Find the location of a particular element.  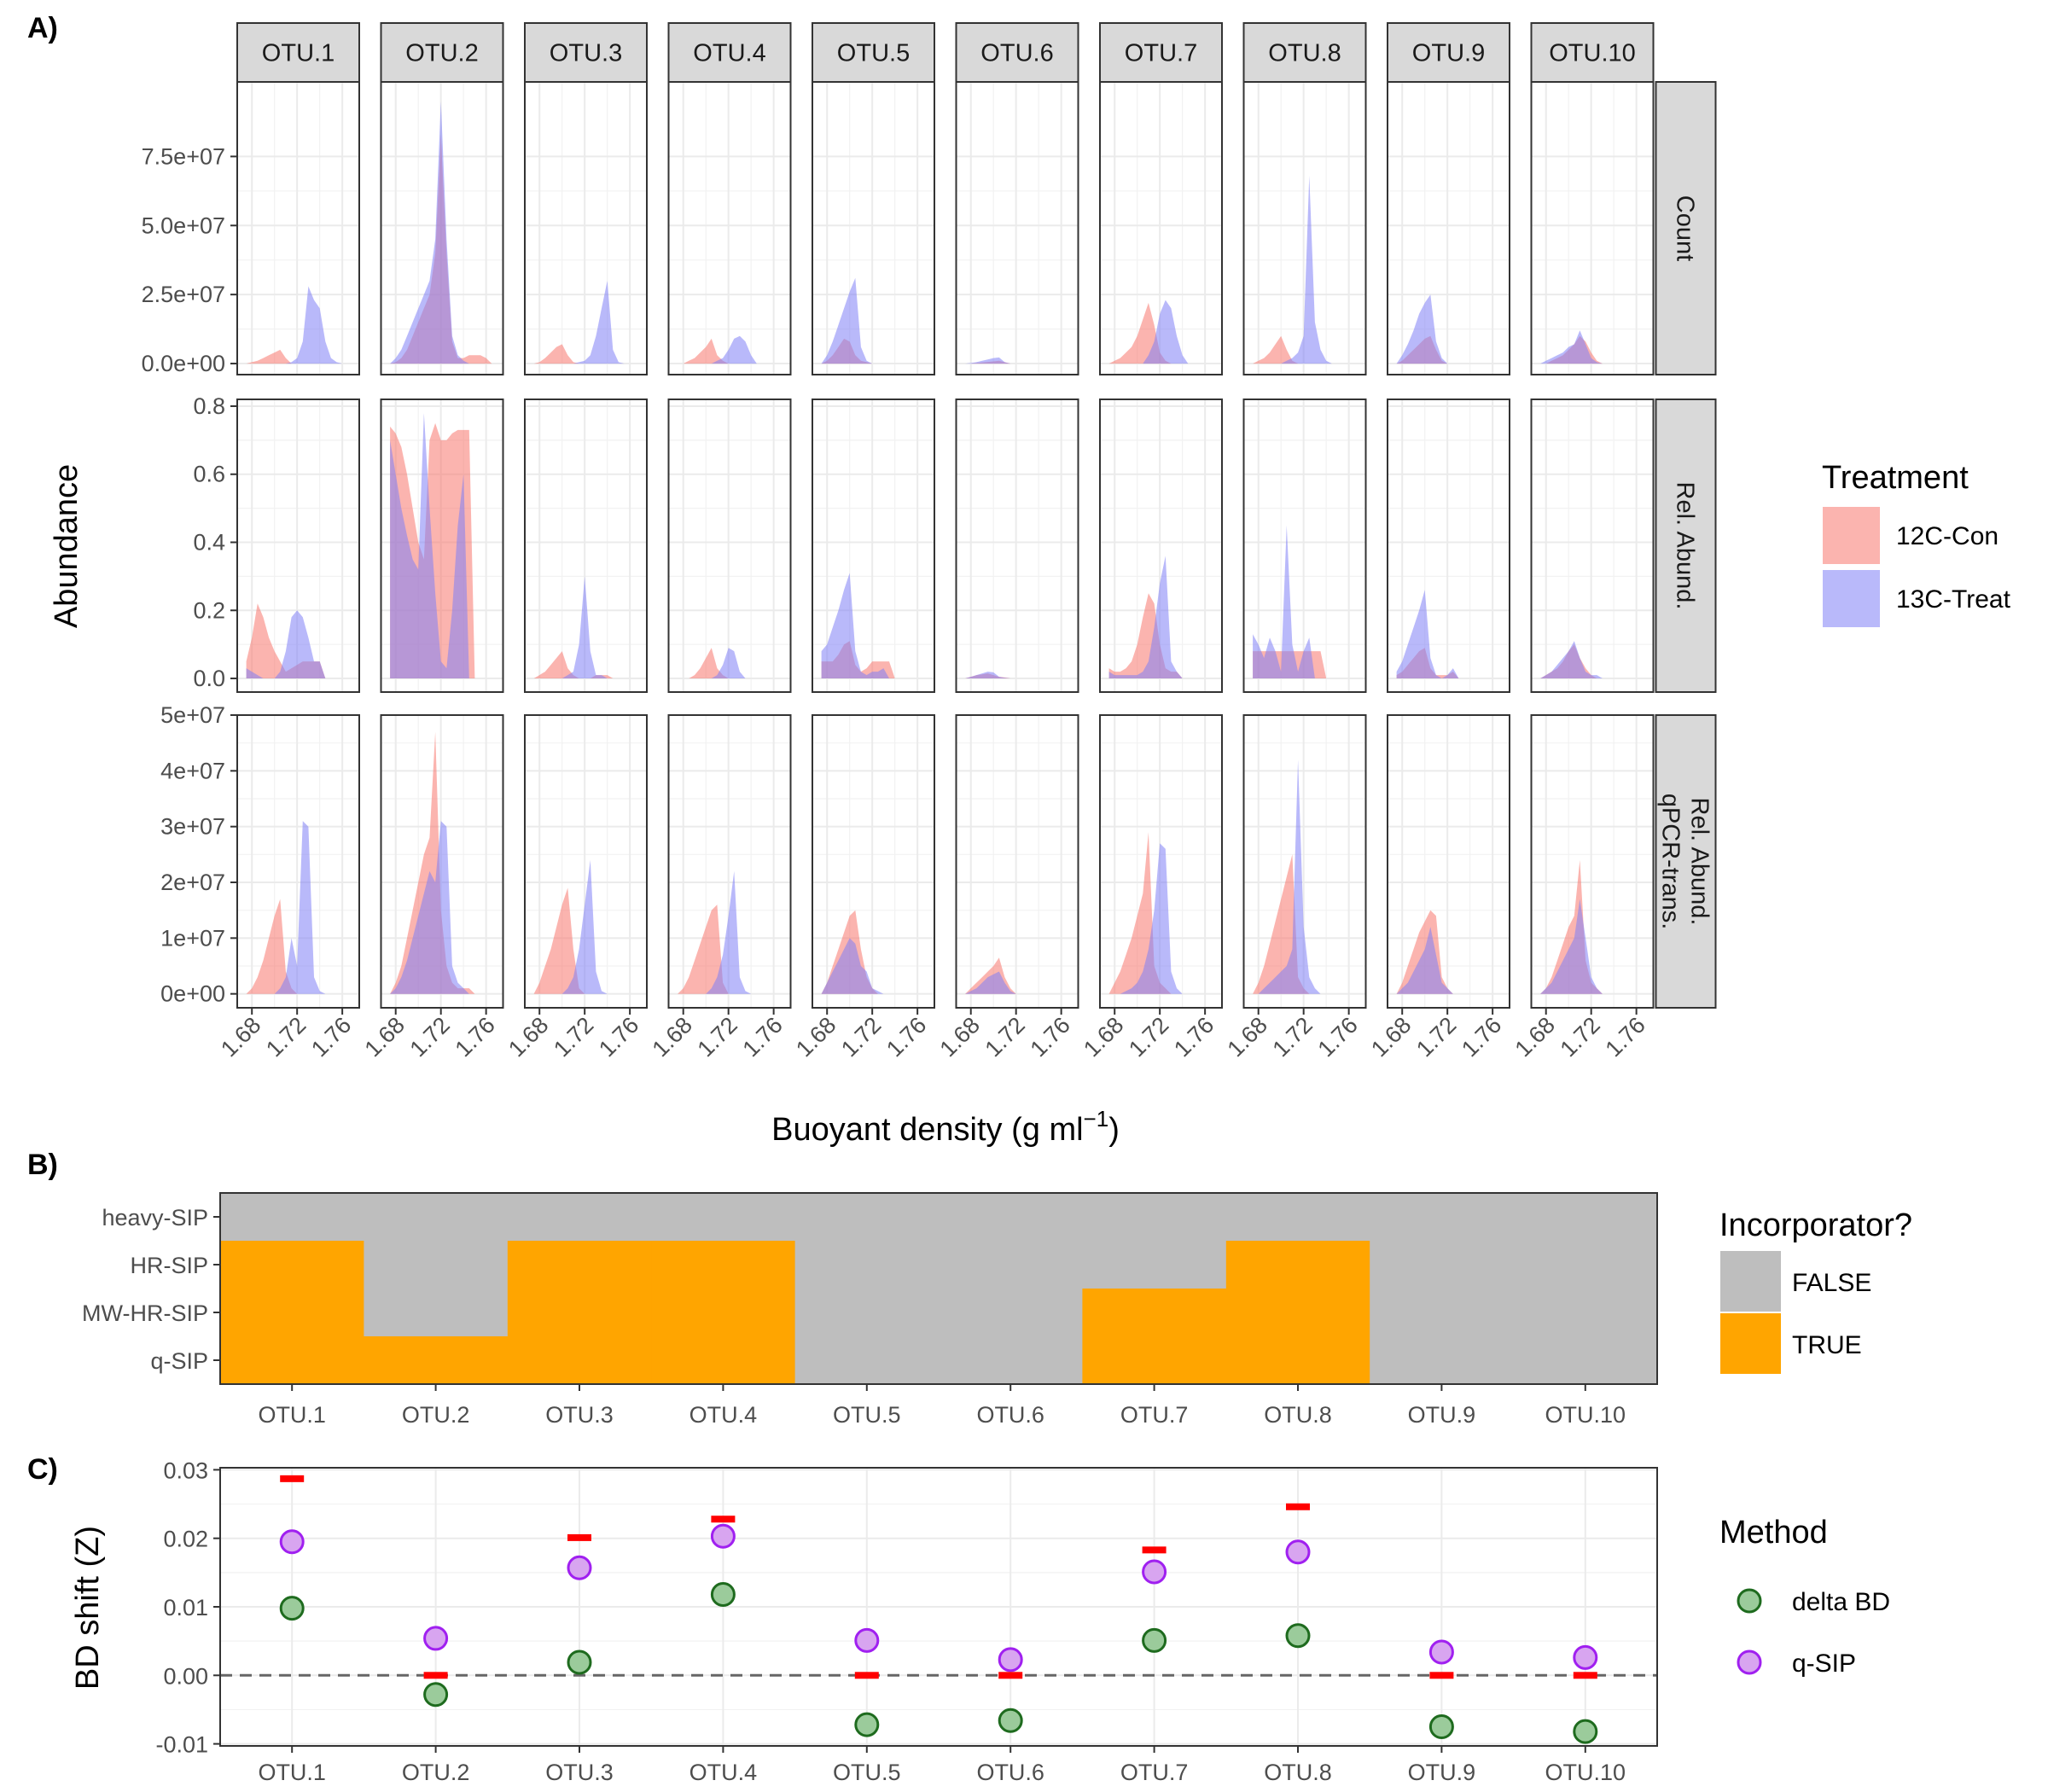

strip-label-otu-8: OTU.8 is located at coordinates (1304, 53).